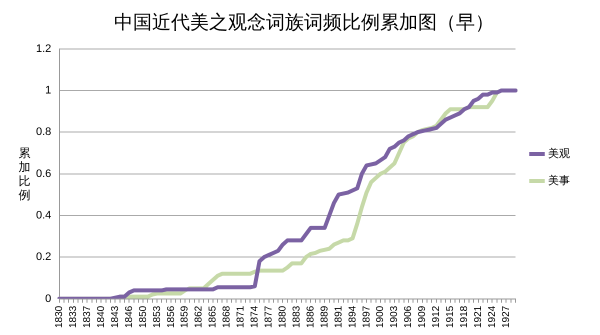 The image size is (600, 335). I want to click on x-tick-label: 1830, so click(60, 316).